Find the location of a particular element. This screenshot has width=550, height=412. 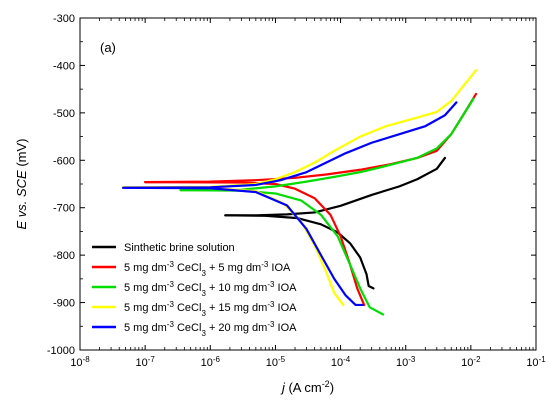

legend-entry: Sinthetic brine solution is located at coordinates (179, 248).